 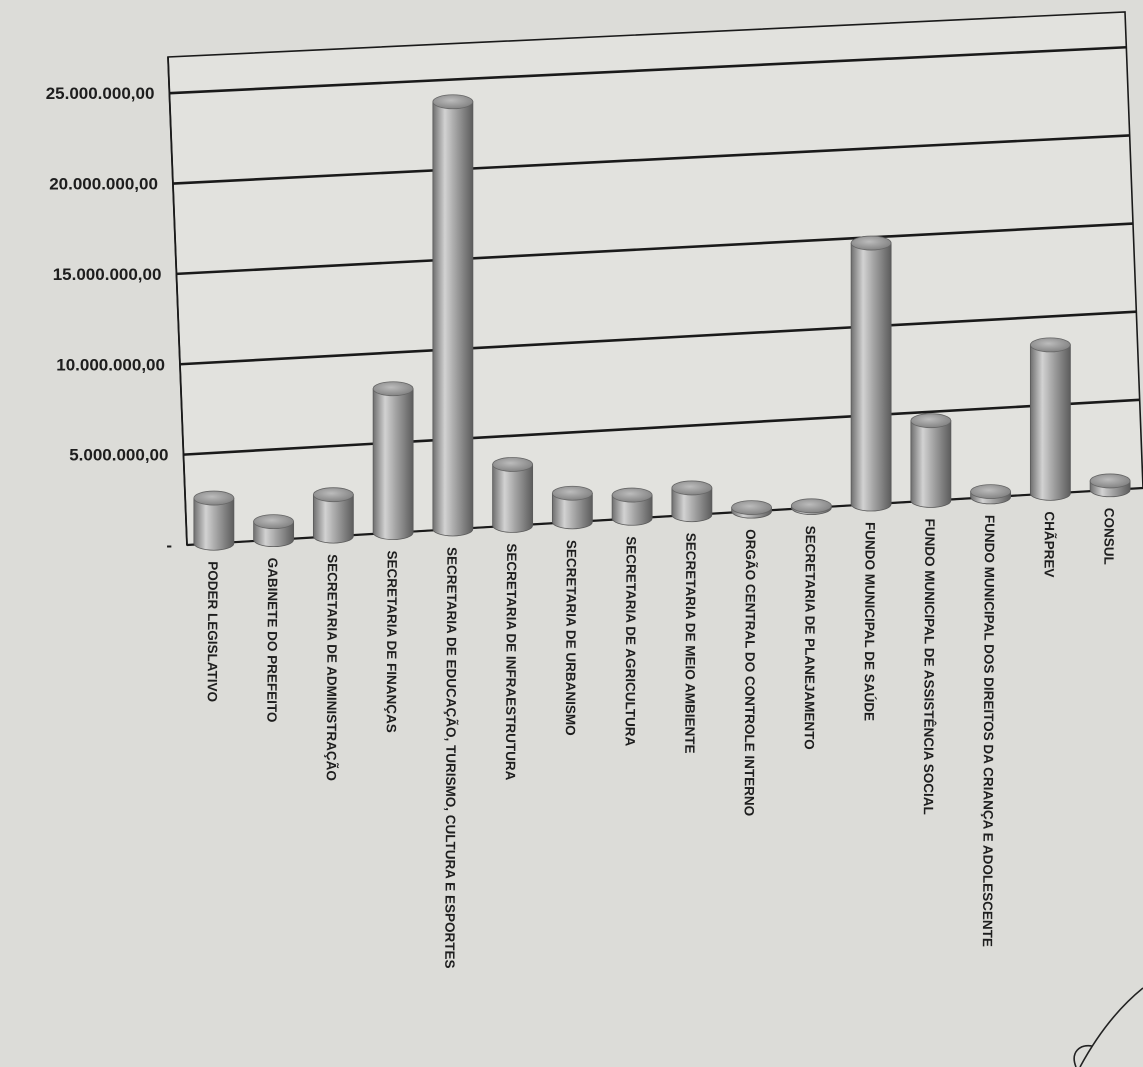 What do you see at coordinates (100, 93) in the screenshot?
I see `y-tick-label: 25.000.000,00` at bounding box center [100, 93].